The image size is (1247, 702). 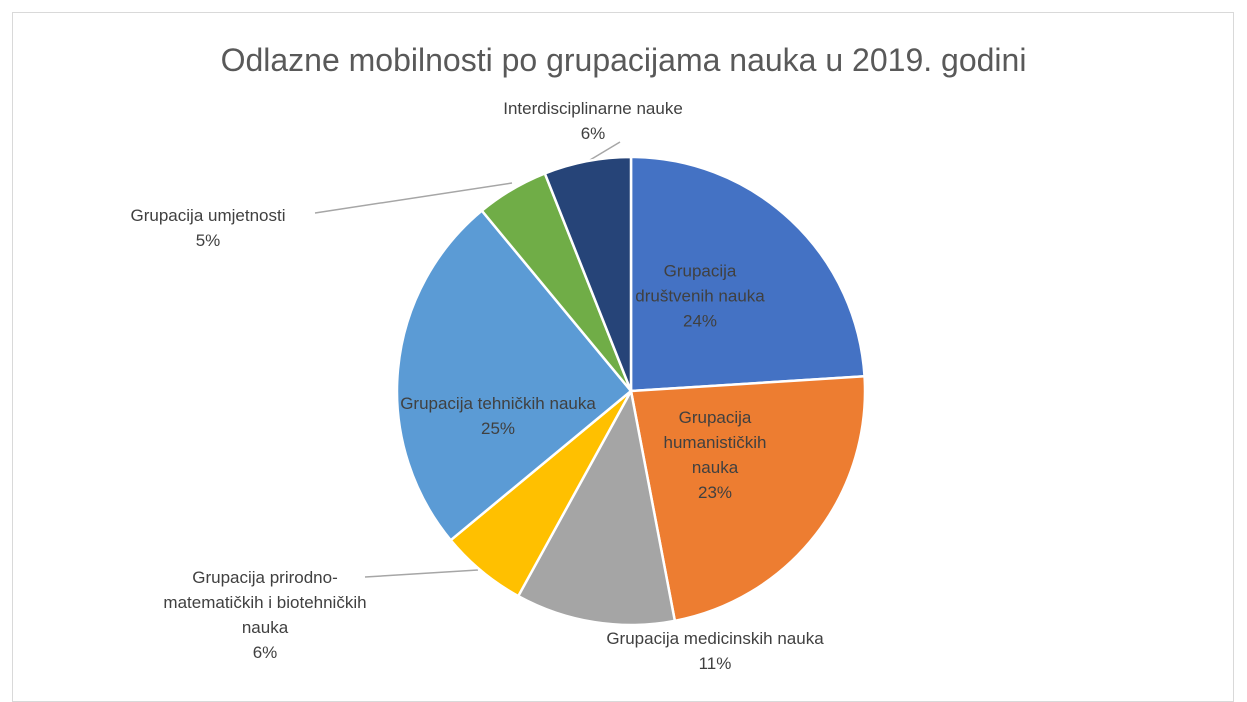 What do you see at coordinates (715, 663) in the screenshot?
I see `value-label: 11%` at bounding box center [715, 663].